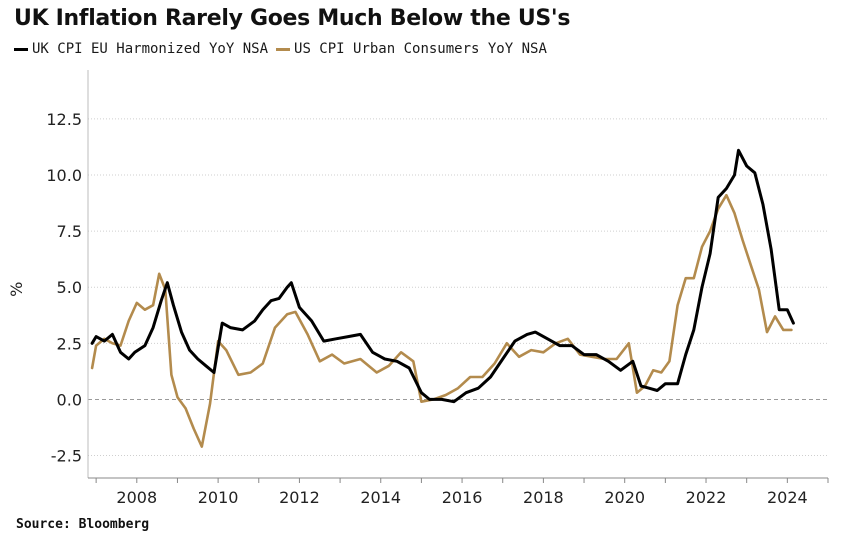 The height and width of the screenshot is (554, 848). I want to click on source-note: Source: Bloomberg, so click(83, 524).